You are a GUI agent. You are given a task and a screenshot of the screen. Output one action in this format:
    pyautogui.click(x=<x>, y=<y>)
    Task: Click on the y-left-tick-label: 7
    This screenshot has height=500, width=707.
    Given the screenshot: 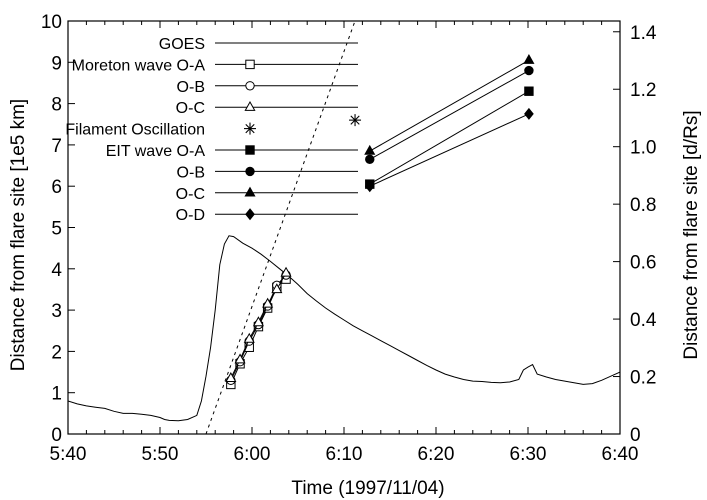 What is the action you would take?
    pyautogui.click(x=56, y=146)
    